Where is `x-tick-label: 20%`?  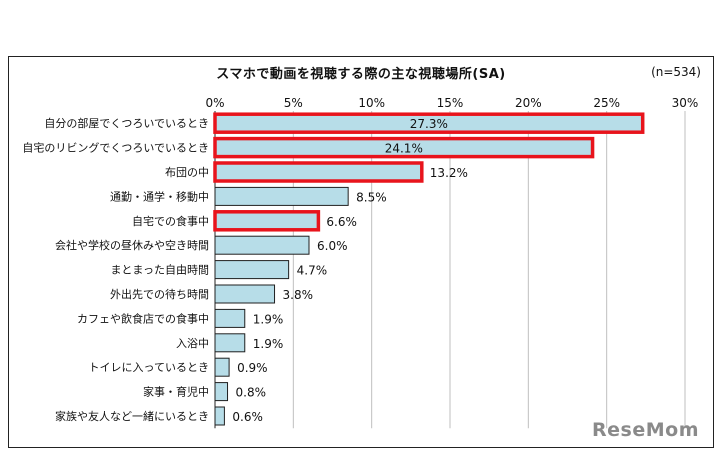
x-tick-label: 20% is located at coordinates (528, 103).